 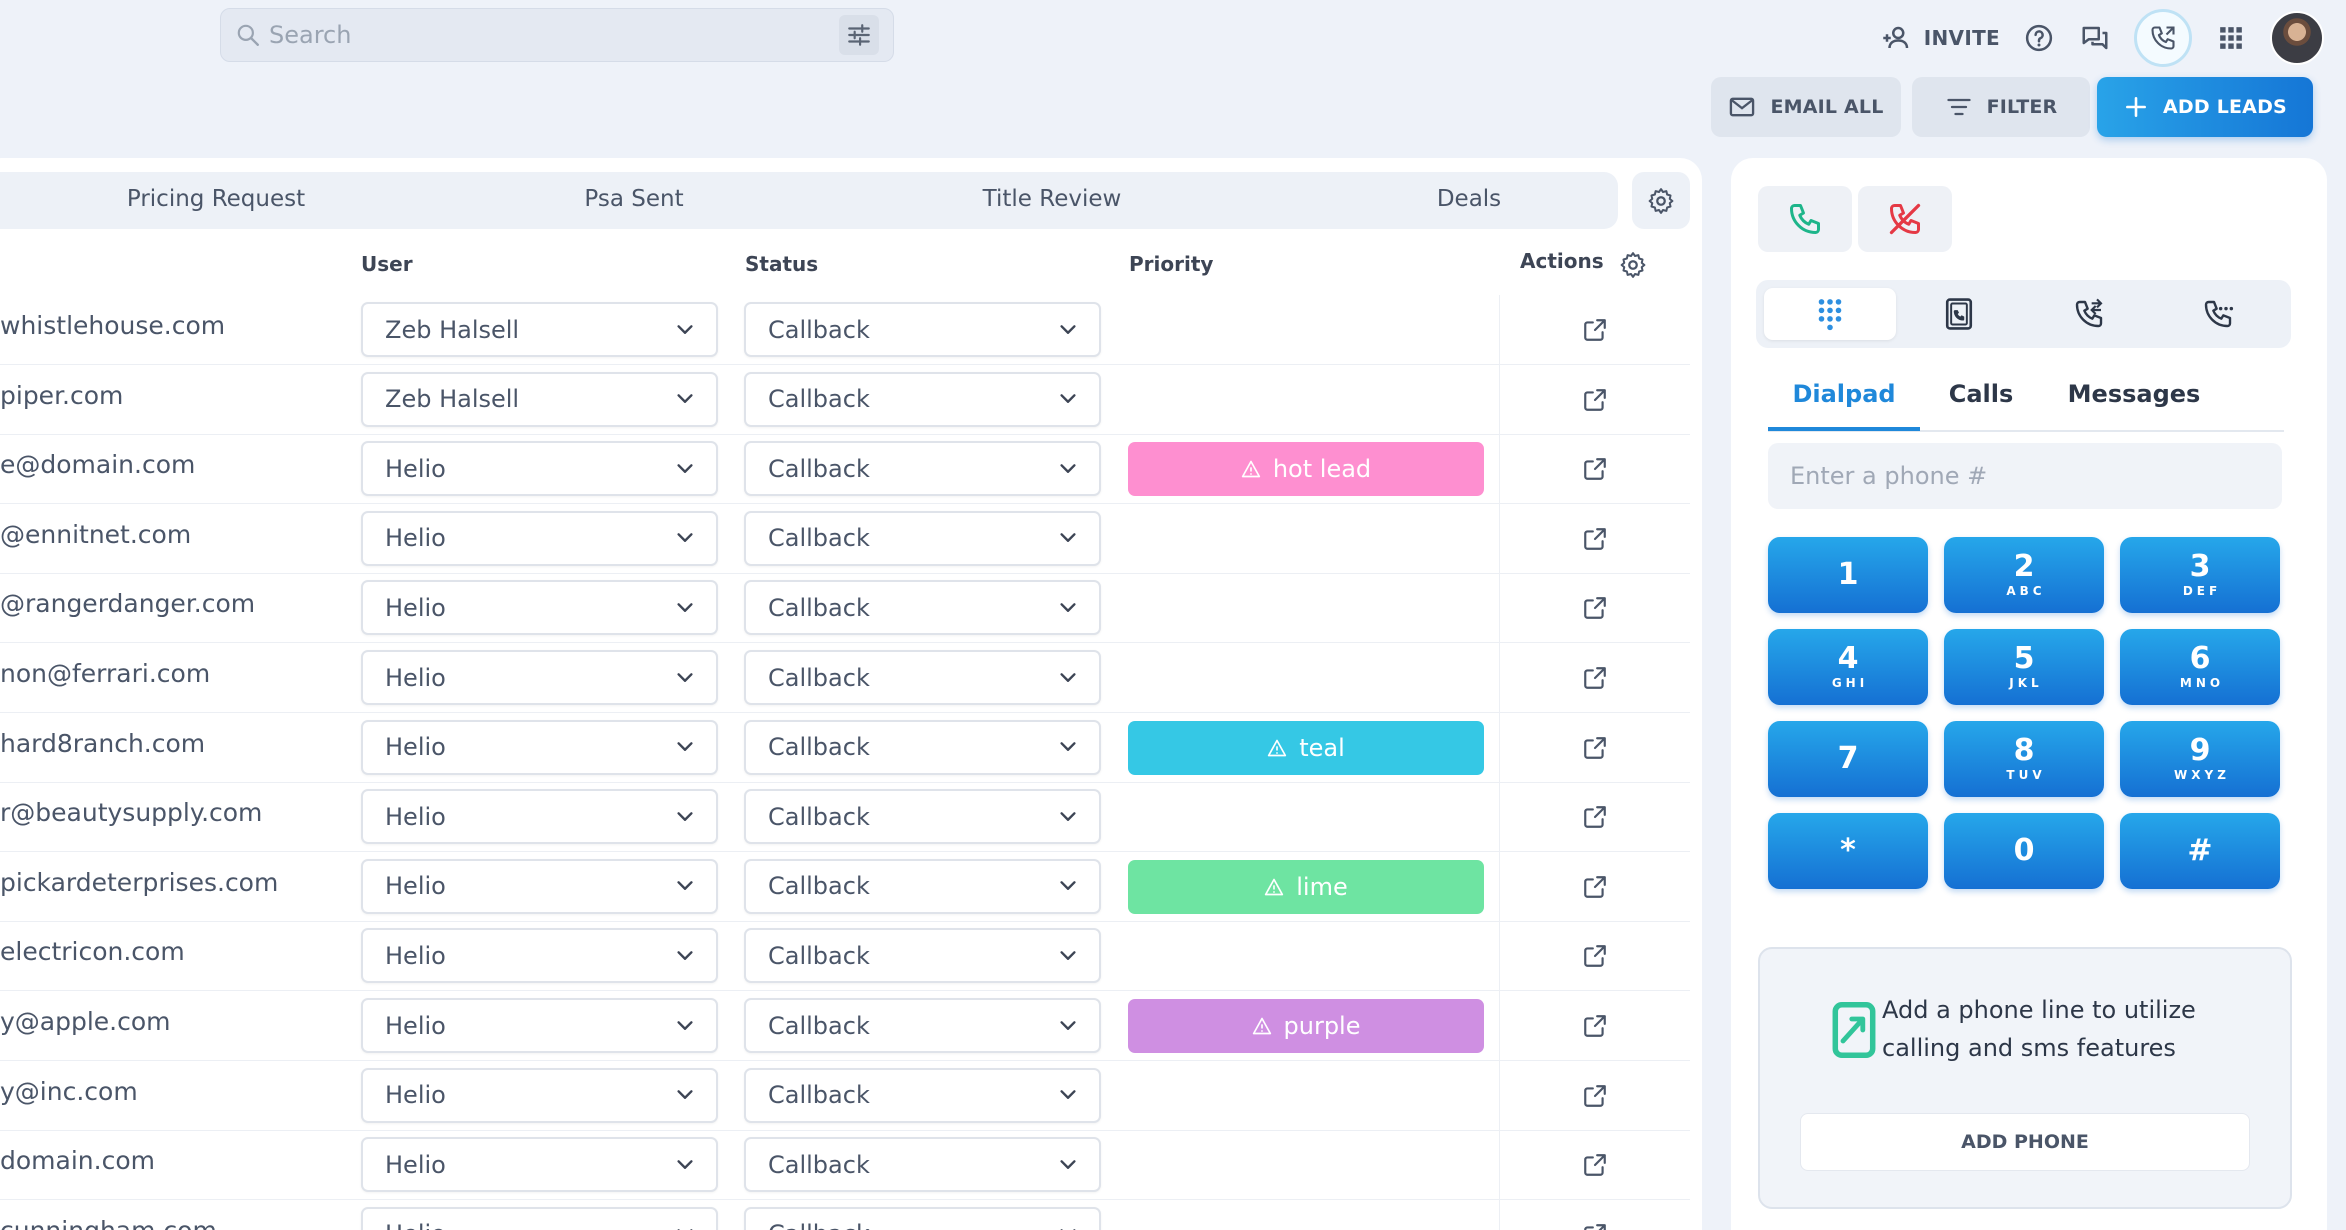 What do you see at coordinates (216, 199) in the screenshot?
I see `stage-pricing-request: Pricing Request` at bounding box center [216, 199].